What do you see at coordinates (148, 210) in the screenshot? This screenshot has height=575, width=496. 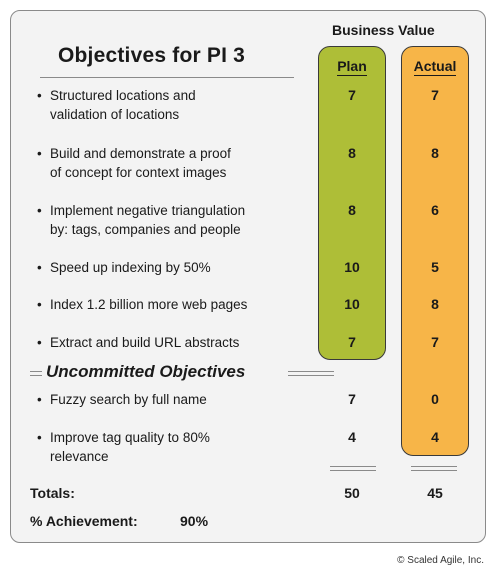 I see `objective-text-line1: Implement negative triangulation` at bounding box center [148, 210].